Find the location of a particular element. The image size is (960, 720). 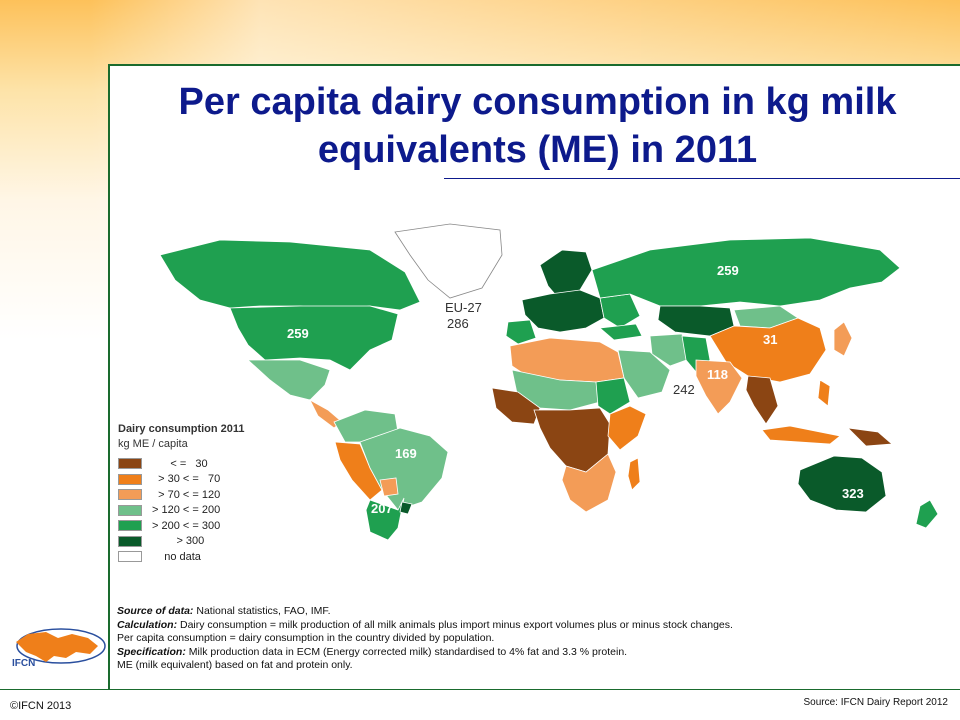

ifcn-logo is located at coordinates (61, 646).